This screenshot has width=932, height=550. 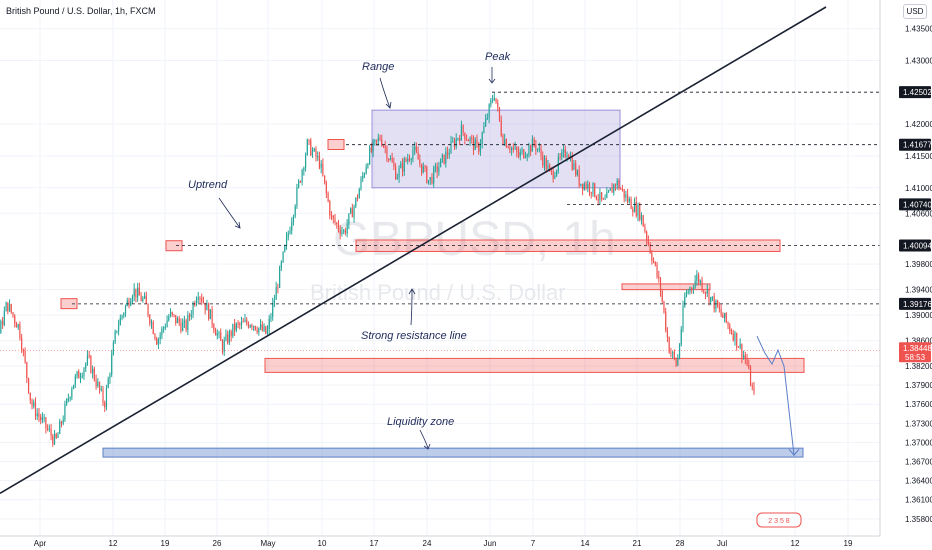 What do you see at coordinates (918, 366) in the screenshot?
I see `y-tick-label: 1.38200` at bounding box center [918, 366].